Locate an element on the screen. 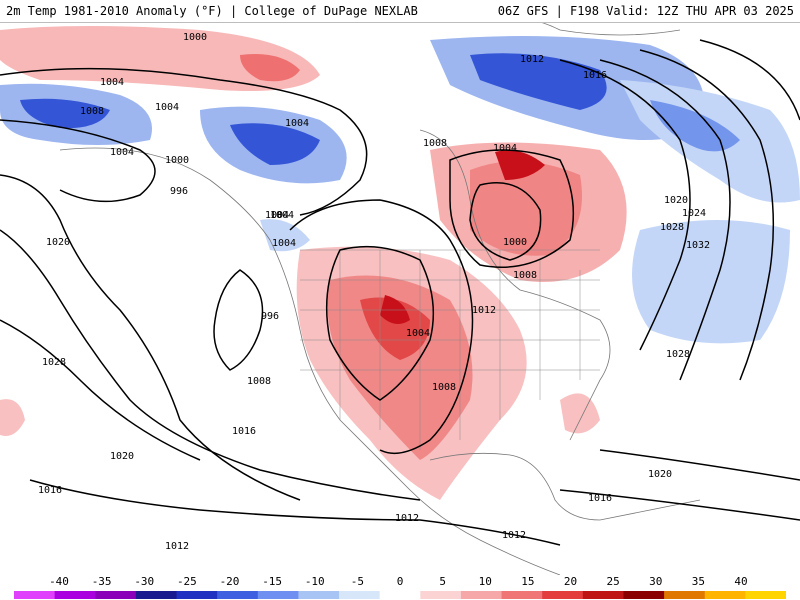  colorbar-tick-label: 40 is located at coordinates (741, 581).